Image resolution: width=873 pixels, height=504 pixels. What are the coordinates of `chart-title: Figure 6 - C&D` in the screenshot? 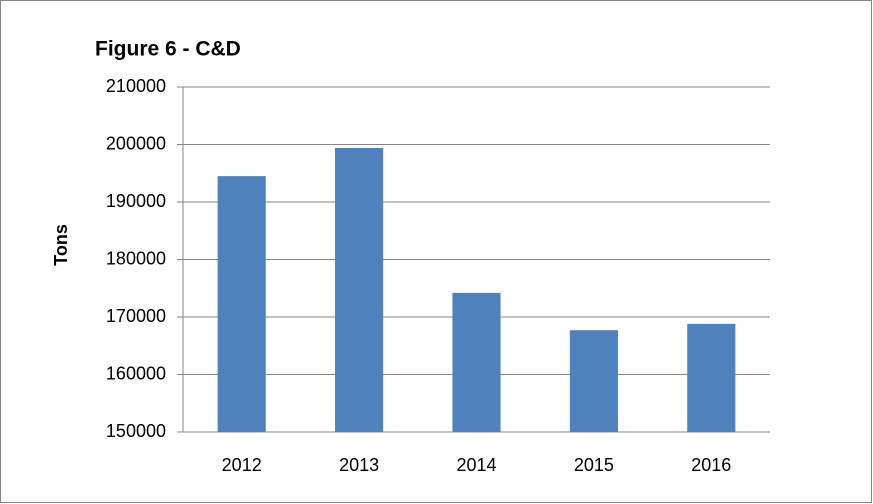 It's located at (168, 49).